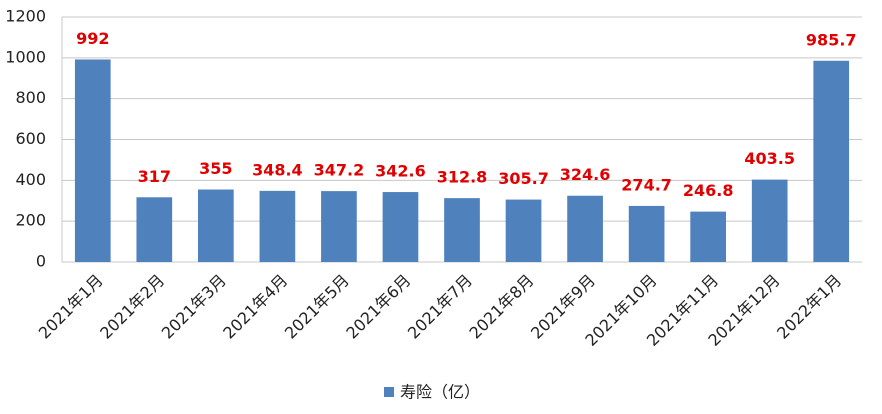 Image resolution: width=882 pixels, height=414 pixels. Describe the element at coordinates (92, 38) in the screenshot. I see `value-label: 992` at that location.